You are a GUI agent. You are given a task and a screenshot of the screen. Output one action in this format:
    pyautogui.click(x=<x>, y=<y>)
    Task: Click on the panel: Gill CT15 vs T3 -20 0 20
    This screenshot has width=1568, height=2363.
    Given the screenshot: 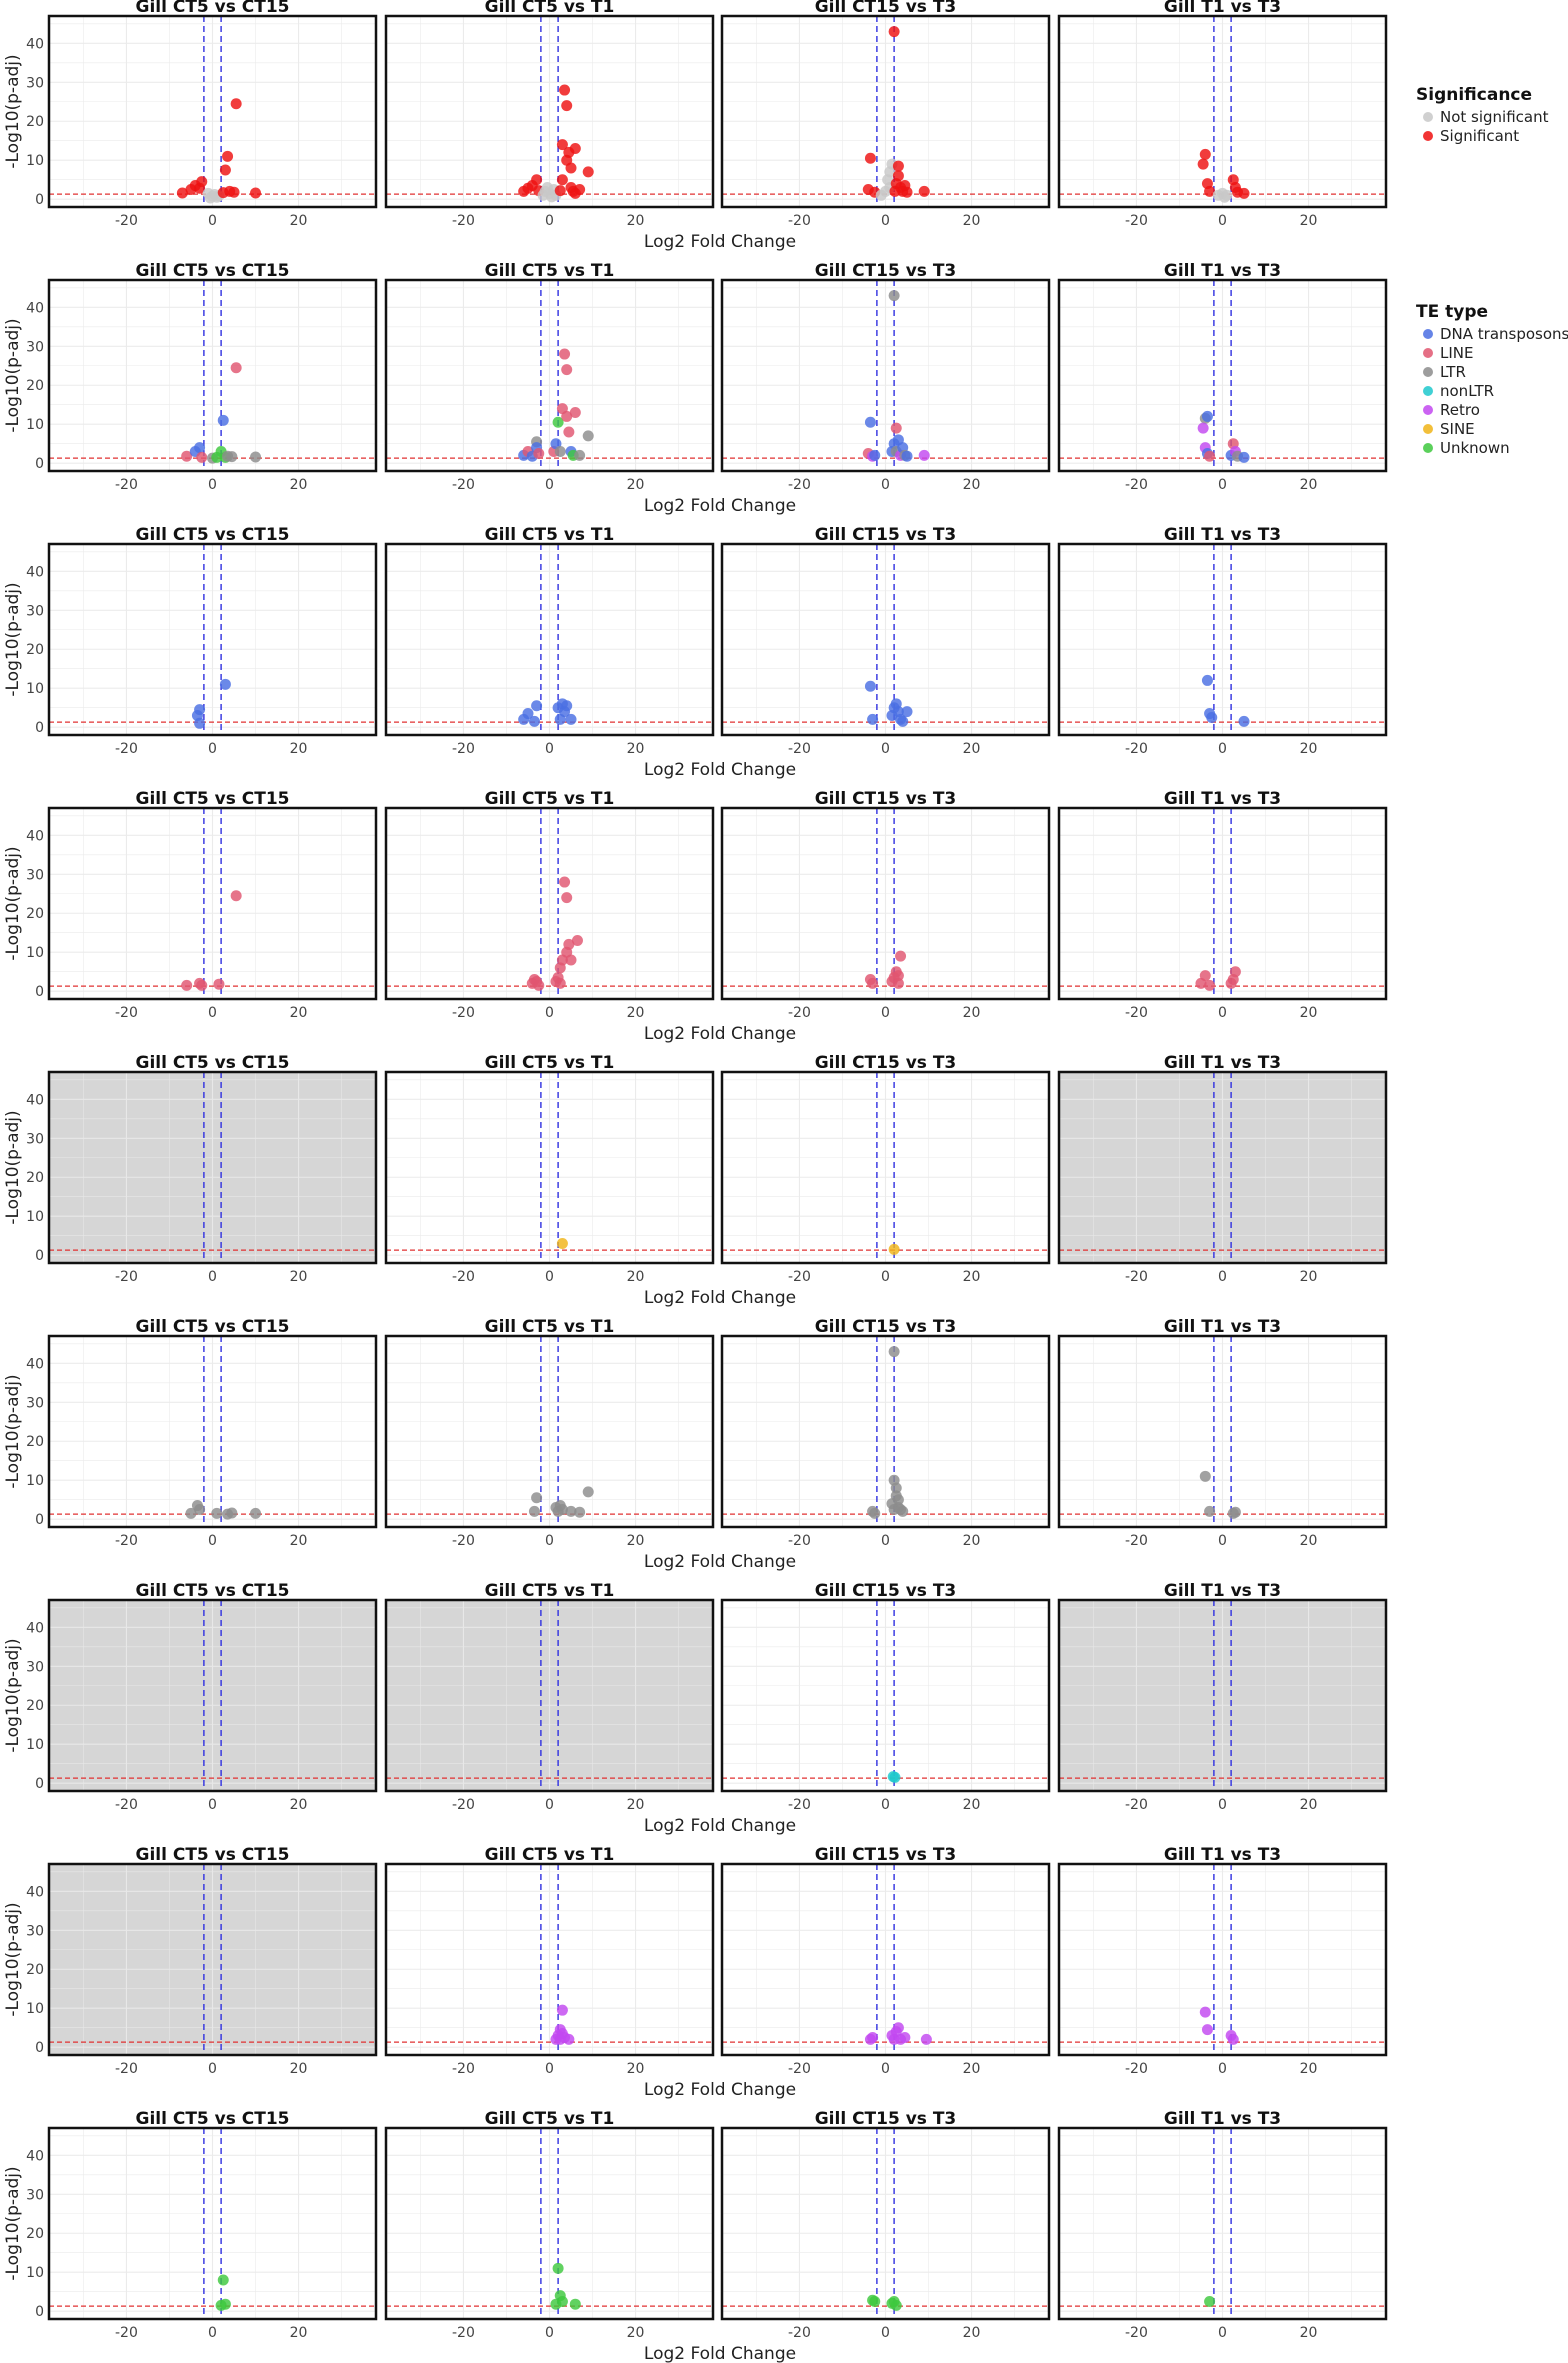 What is the action you would take?
    pyautogui.click(x=885, y=641)
    